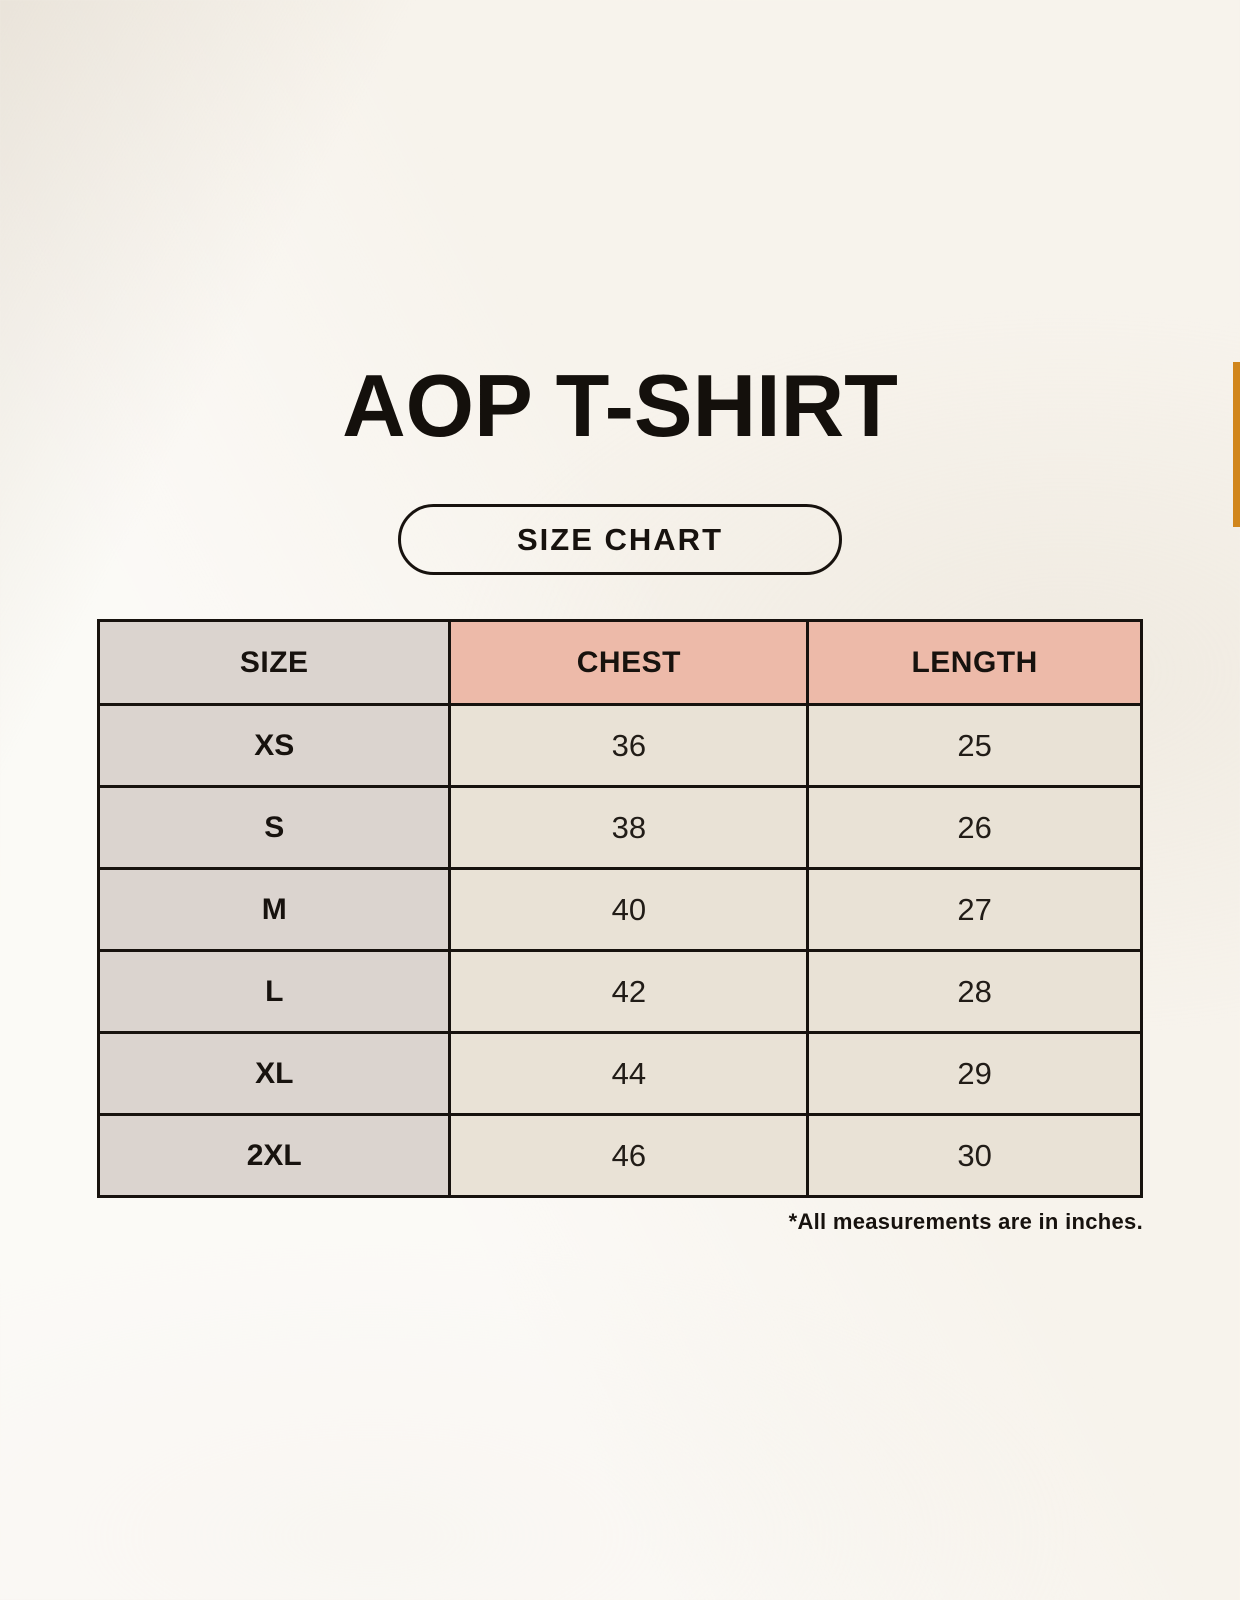  I want to click on size-label: M, so click(274, 909).